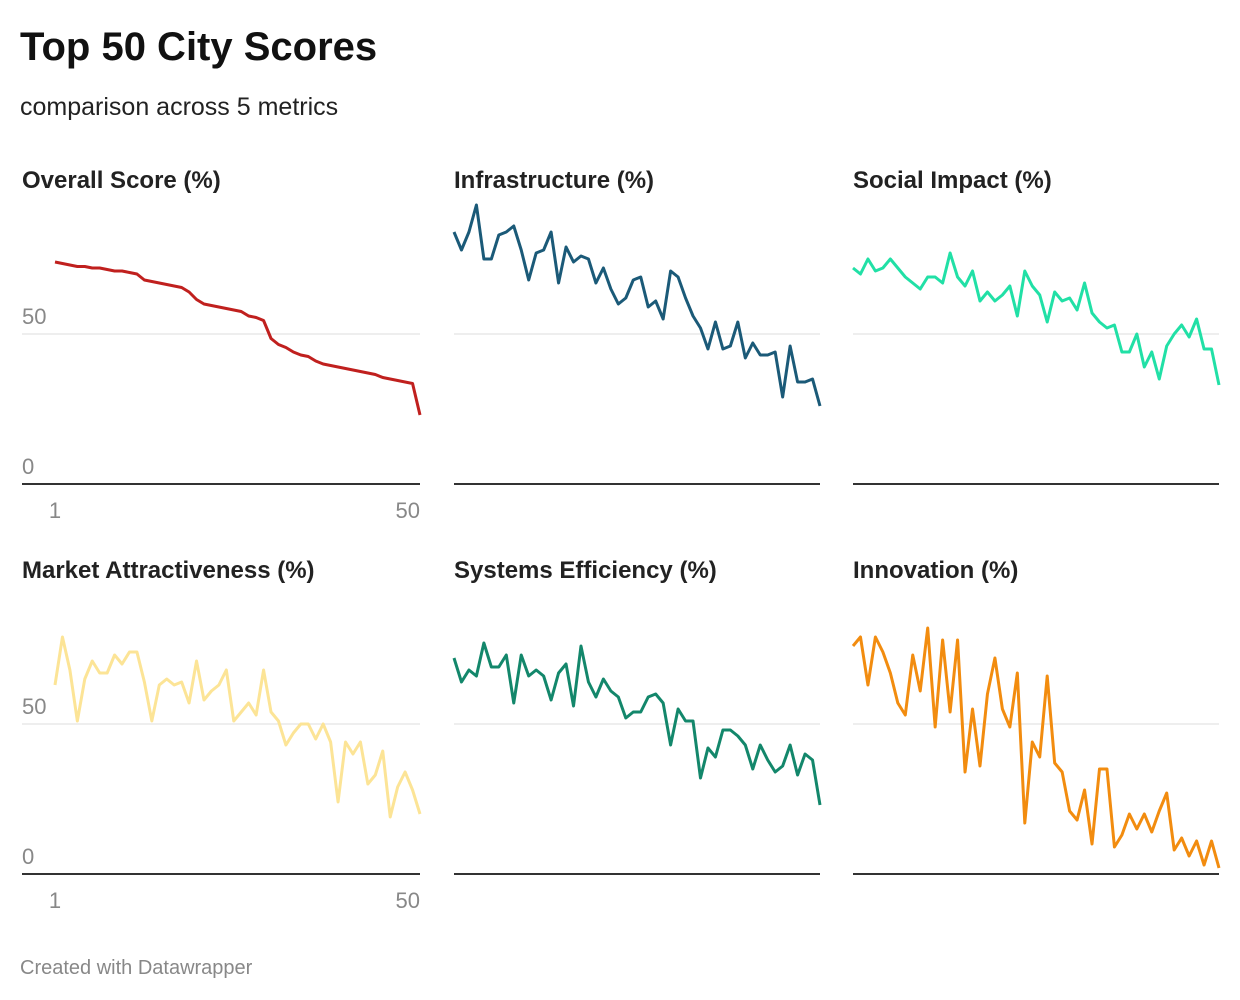 This screenshot has width=1240, height=1000. I want to click on page-title: Top 50 City Scores, so click(198, 47).